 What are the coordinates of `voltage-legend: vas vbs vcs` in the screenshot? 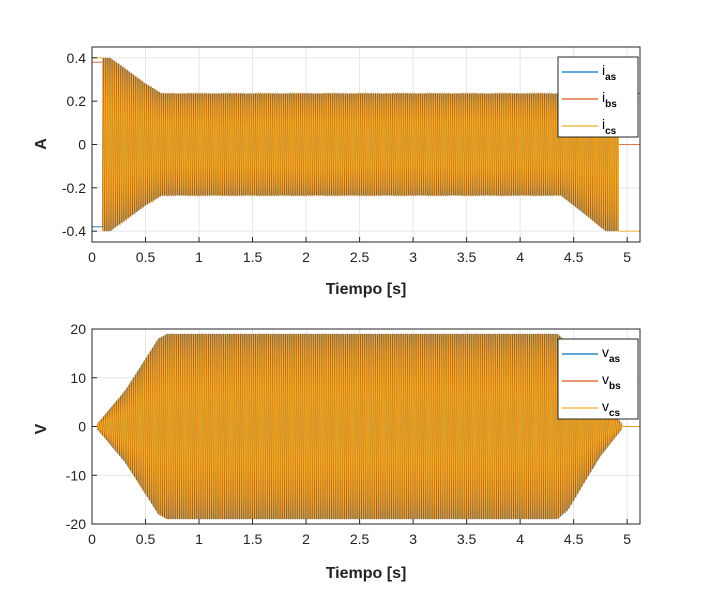 It's located at (598, 379).